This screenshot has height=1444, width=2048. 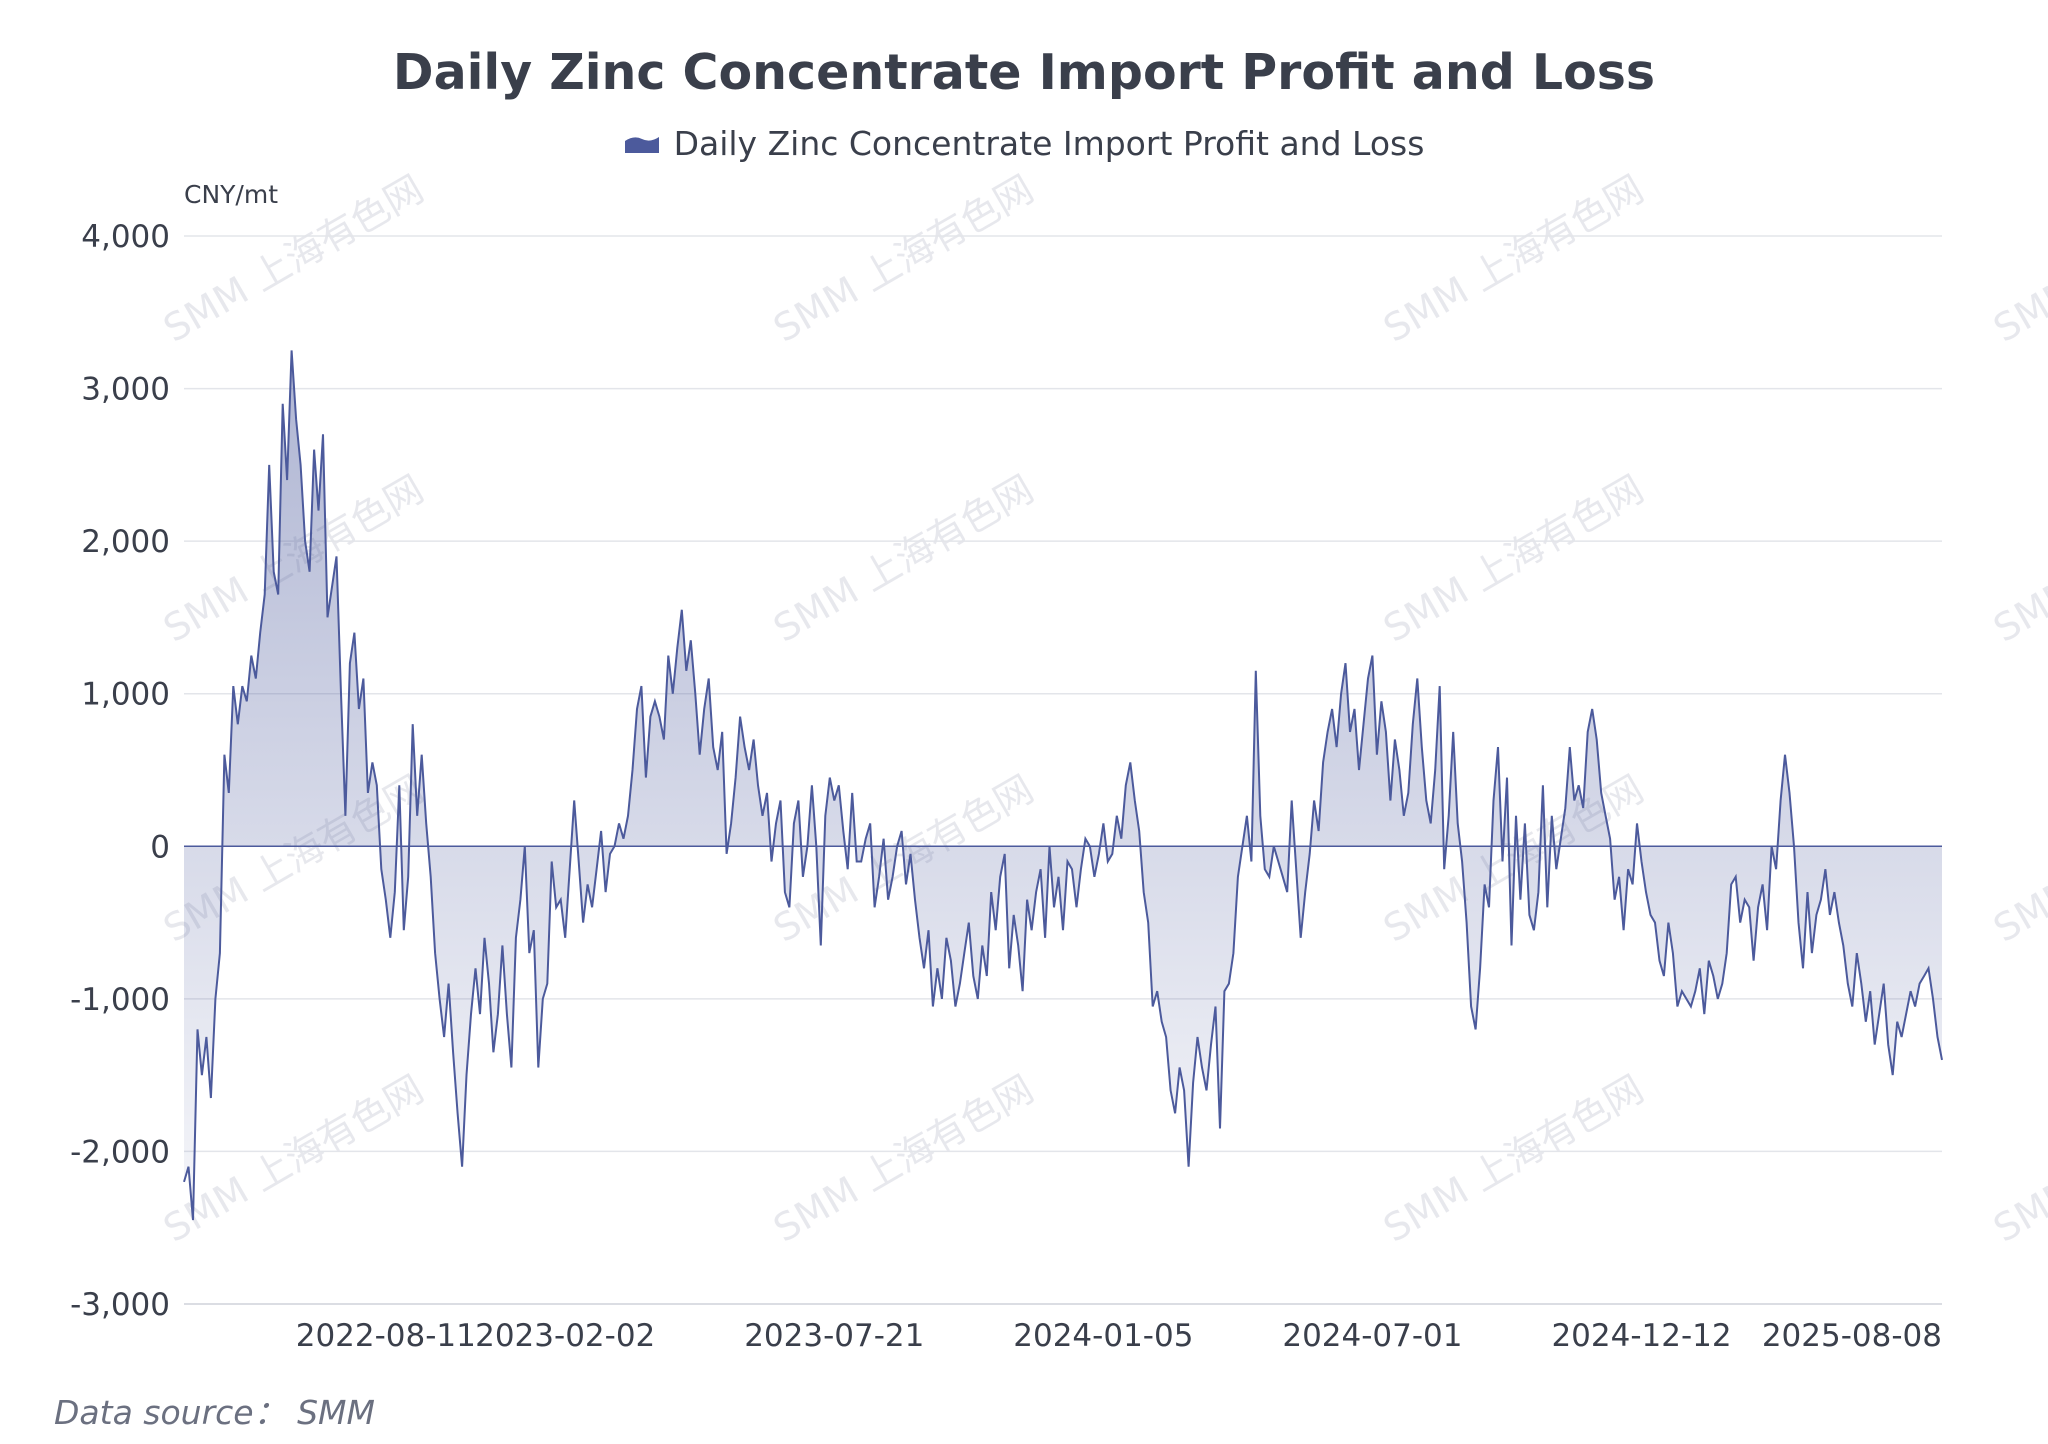 What do you see at coordinates (1852, 1336) in the screenshot?
I see `x-tick-label: 2025-08-08` at bounding box center [1852, 1336].